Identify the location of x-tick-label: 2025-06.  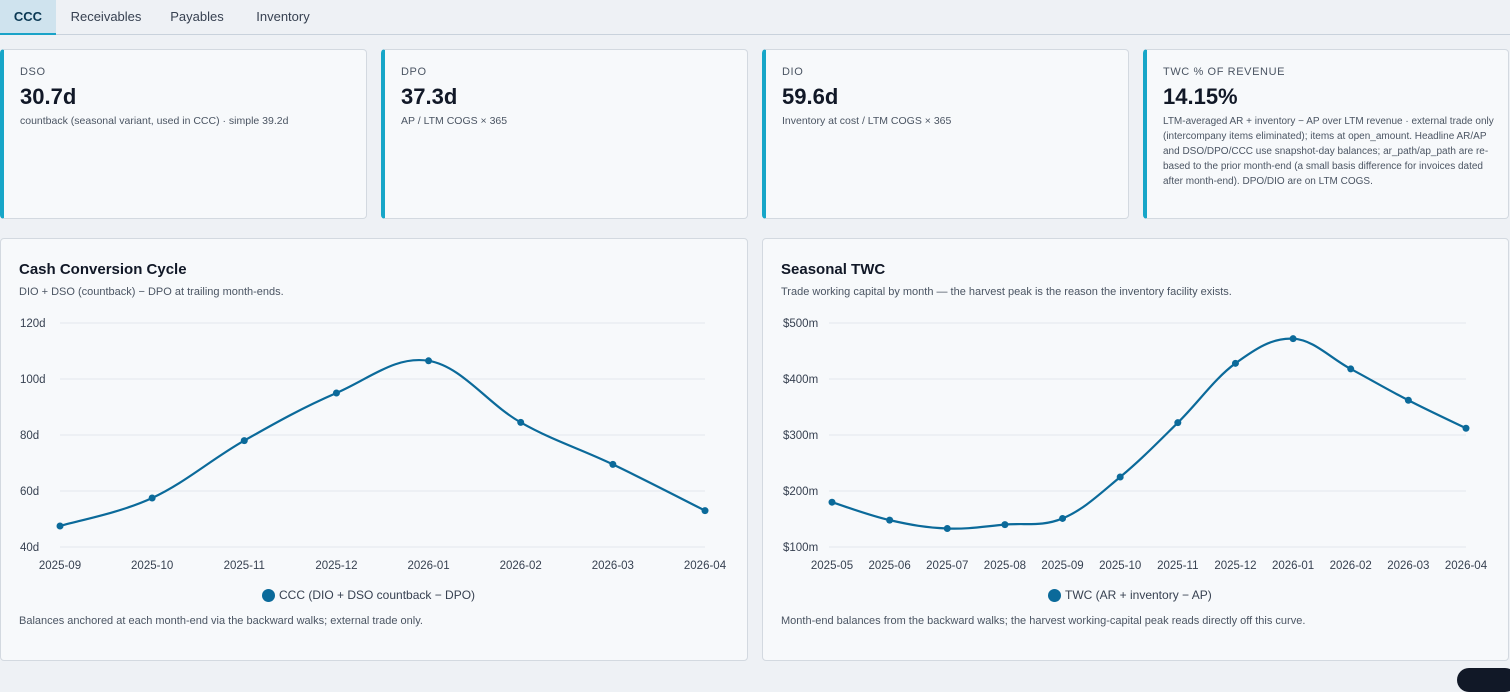
(890, 566).